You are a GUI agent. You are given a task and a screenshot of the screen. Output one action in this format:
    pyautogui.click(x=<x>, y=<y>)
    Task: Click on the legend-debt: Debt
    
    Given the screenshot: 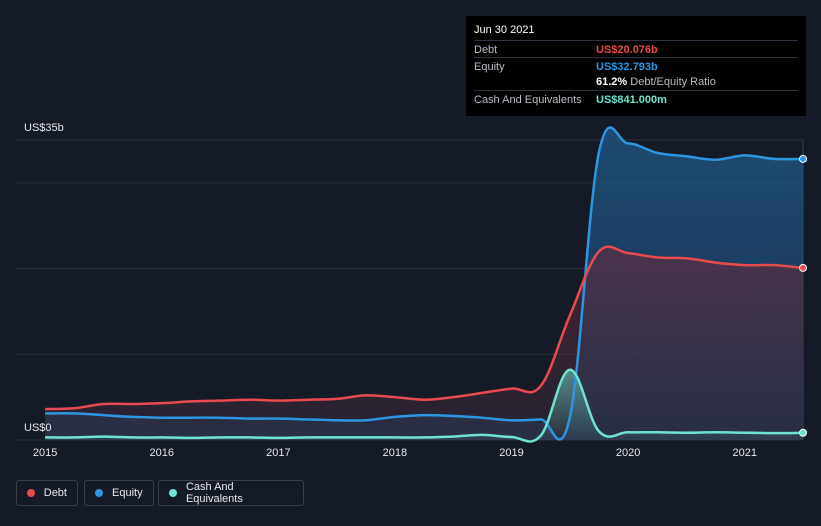 What is the action you would take?
    pyautogui.click(x=47, y=493)
    